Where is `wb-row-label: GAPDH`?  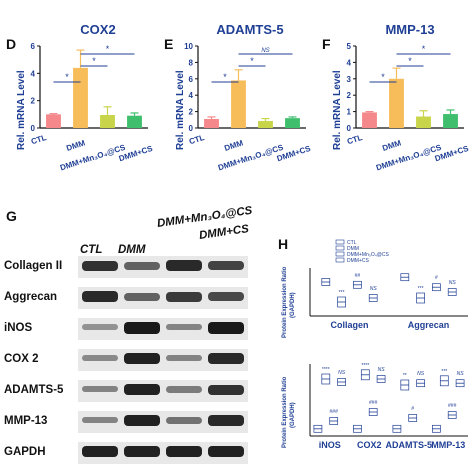 wb-row-label: GAPDH is located at coordinates (25, 452).